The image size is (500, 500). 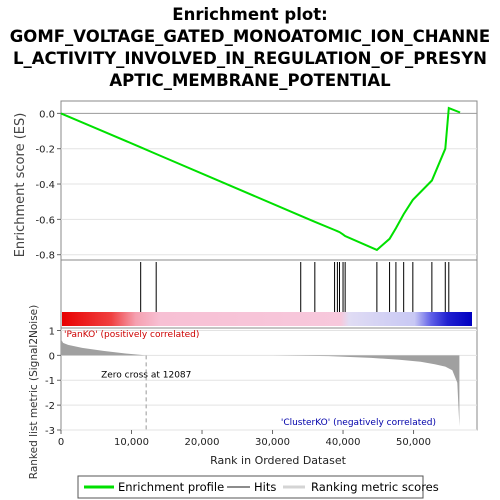 I want to click on legend-enrichment-label: Enrichment profile, so click(x=171, y=487).